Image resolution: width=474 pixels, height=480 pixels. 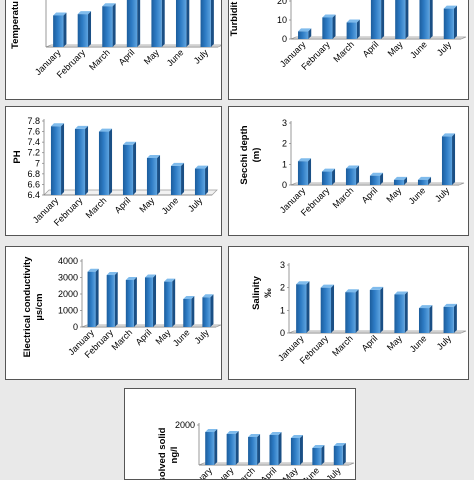 I want to click on y-axis-label: Secchi depth, so click(x=244, y=154).